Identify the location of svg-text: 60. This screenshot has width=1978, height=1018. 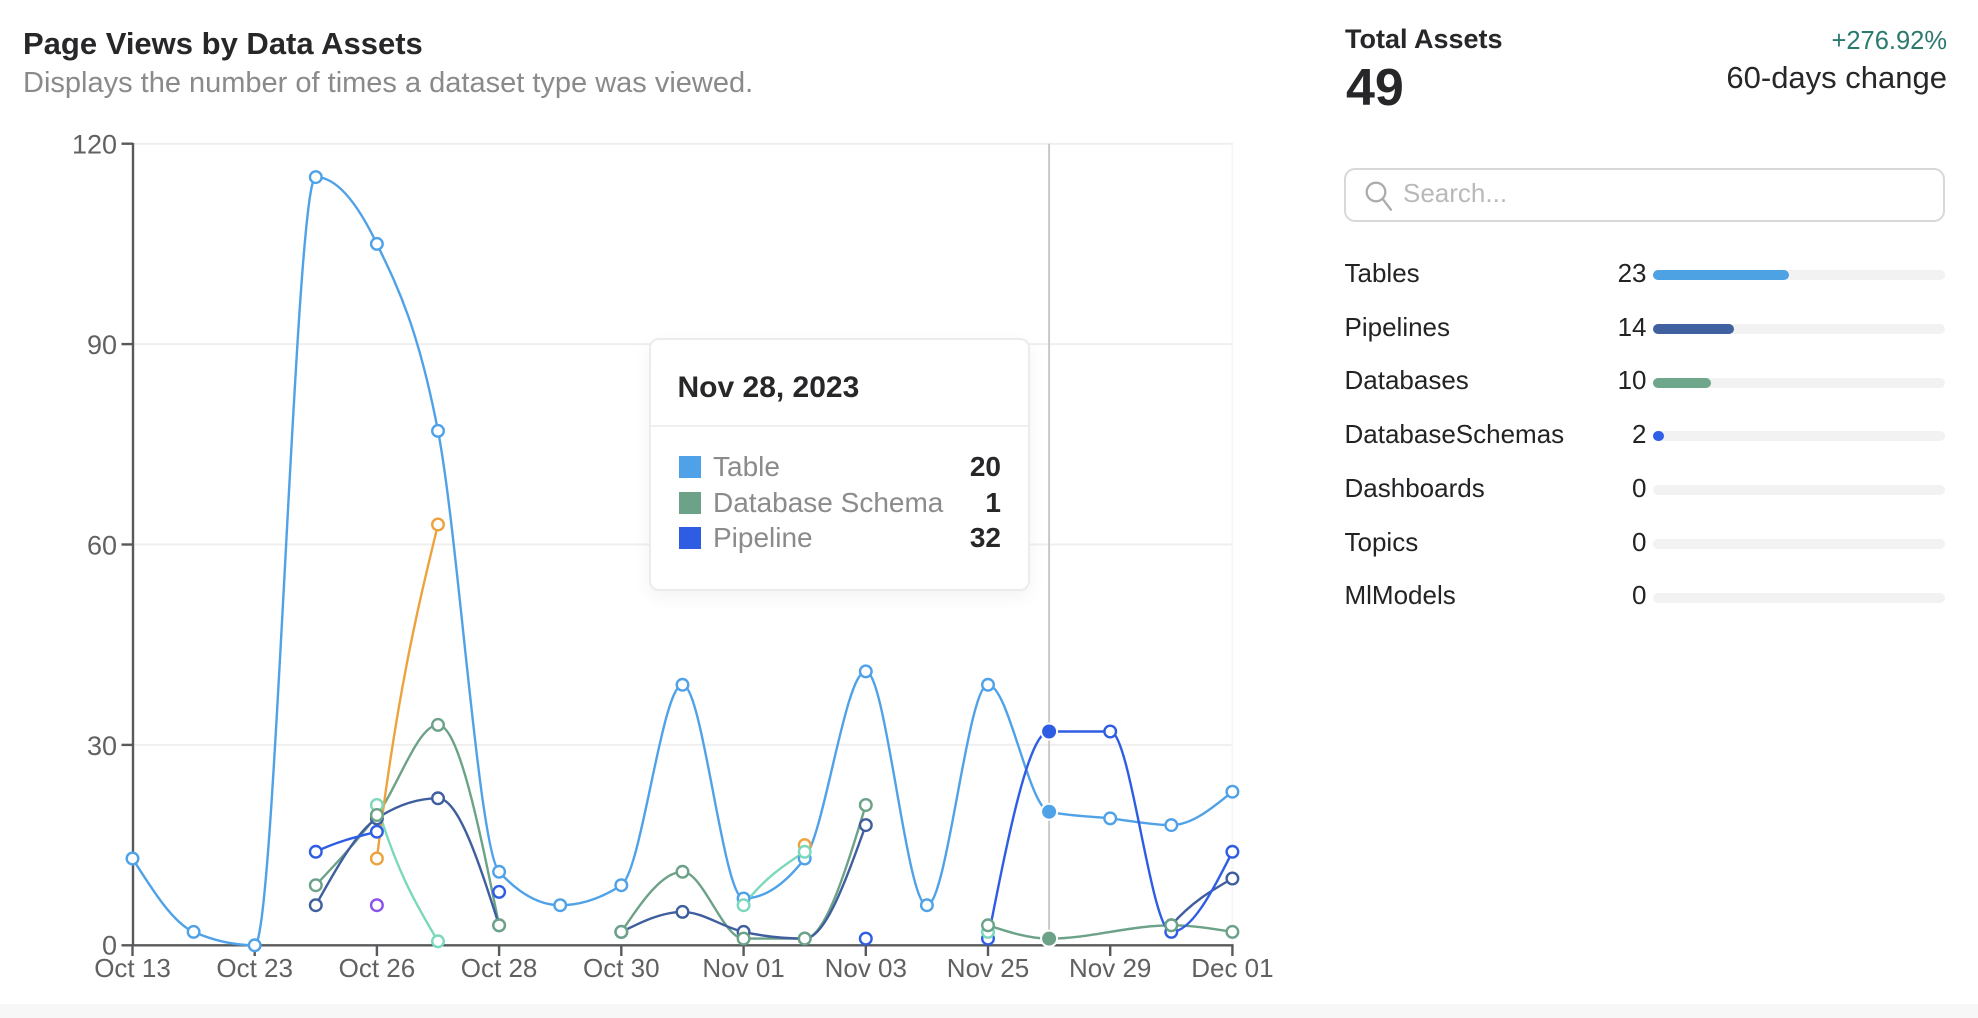
(102, 545).